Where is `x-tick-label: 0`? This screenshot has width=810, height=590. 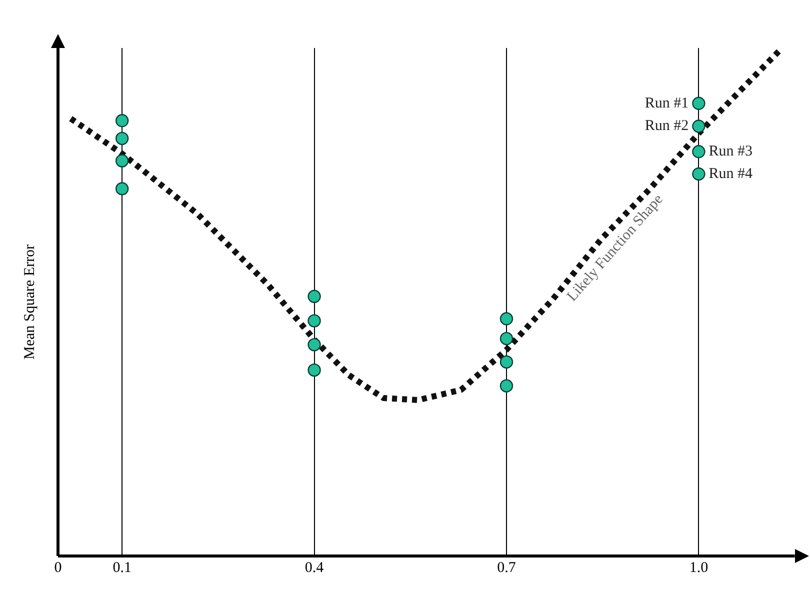
x-tick-label: 0 is located at coordinates (58, 568).